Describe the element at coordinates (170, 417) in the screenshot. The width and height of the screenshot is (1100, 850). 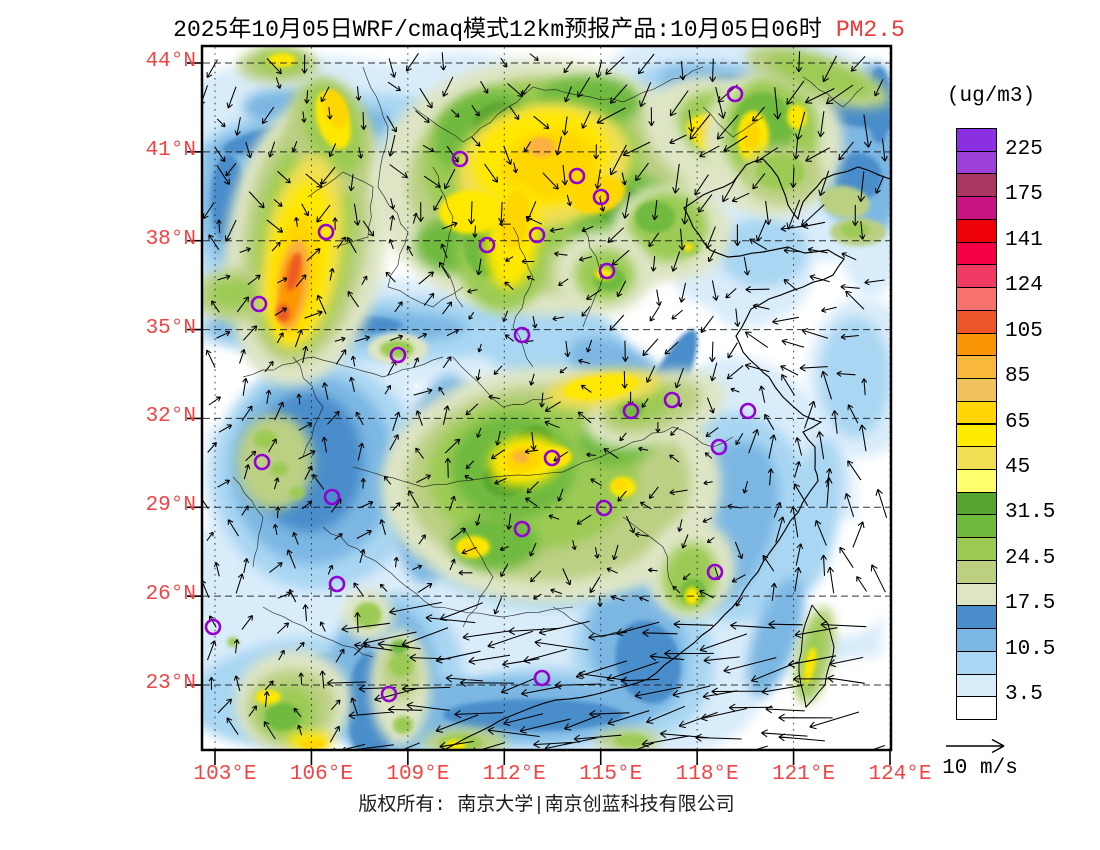
I see `latitude-tick-label: 32°N` at that location.